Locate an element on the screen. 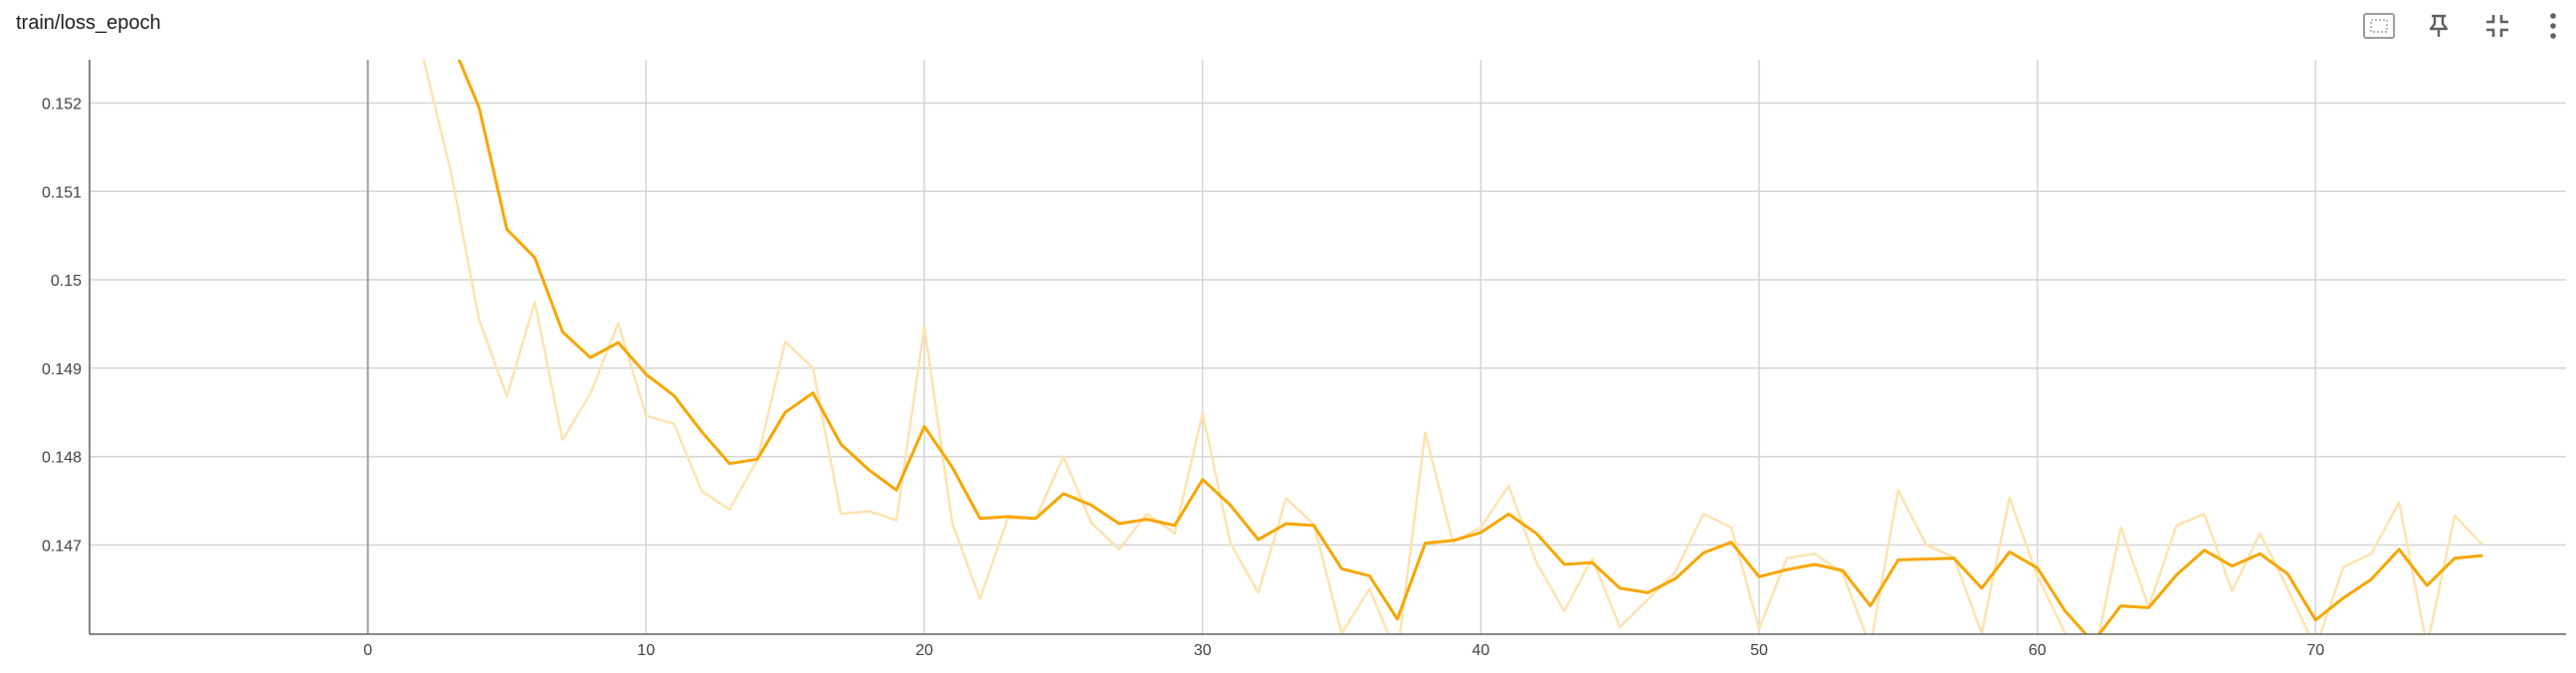 The image size is (2576, 673). x-tick-label: 70 is located at coordinates (2315, 651).